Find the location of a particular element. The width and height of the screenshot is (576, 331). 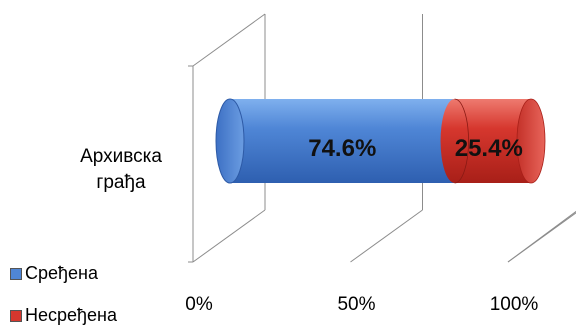

bar-segment-boundary is located at coordinates (461, 141).